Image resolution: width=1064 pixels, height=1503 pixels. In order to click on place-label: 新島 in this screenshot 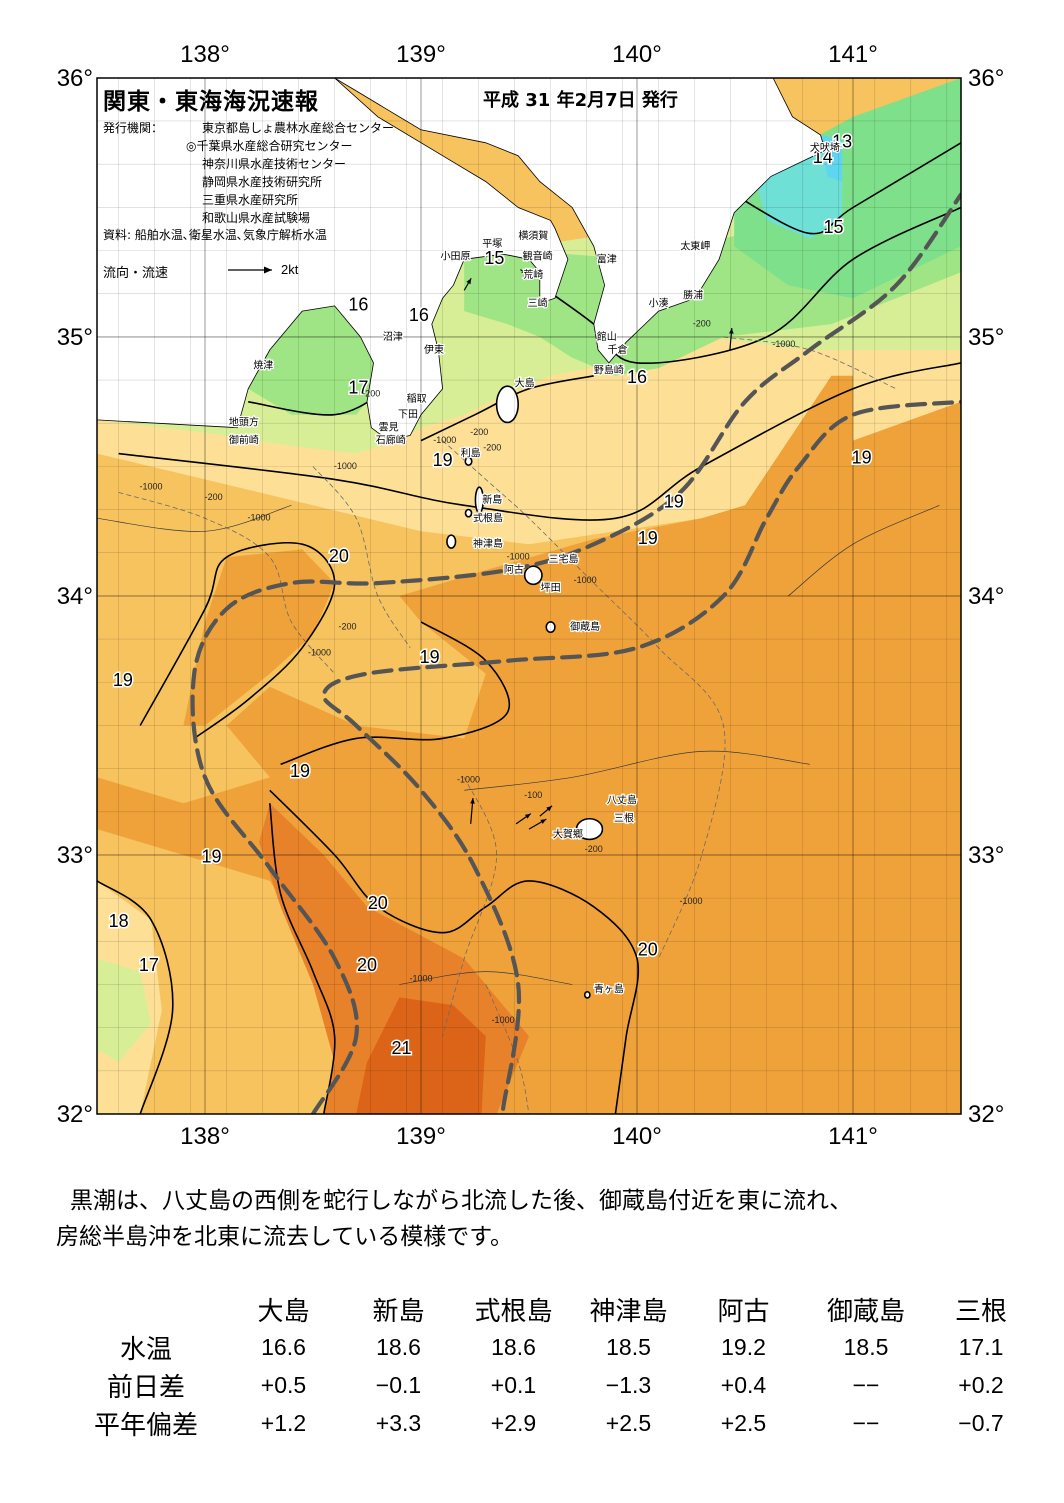, I will do `click(492, 499)`.